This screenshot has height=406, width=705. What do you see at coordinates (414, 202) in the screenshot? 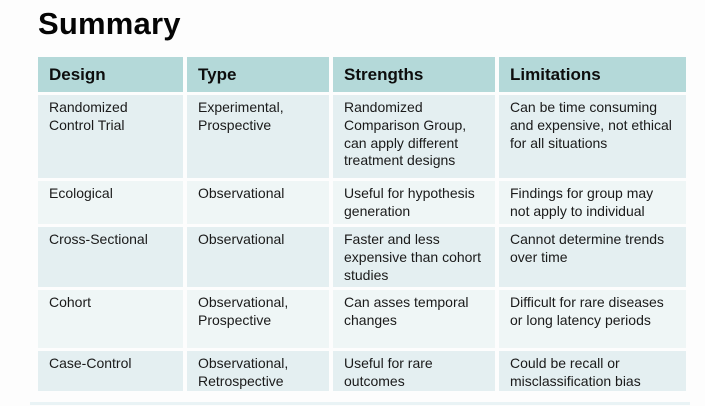
I see `cell-strengths: Useful for hypothesis generation` at bounding box center [414, 202].